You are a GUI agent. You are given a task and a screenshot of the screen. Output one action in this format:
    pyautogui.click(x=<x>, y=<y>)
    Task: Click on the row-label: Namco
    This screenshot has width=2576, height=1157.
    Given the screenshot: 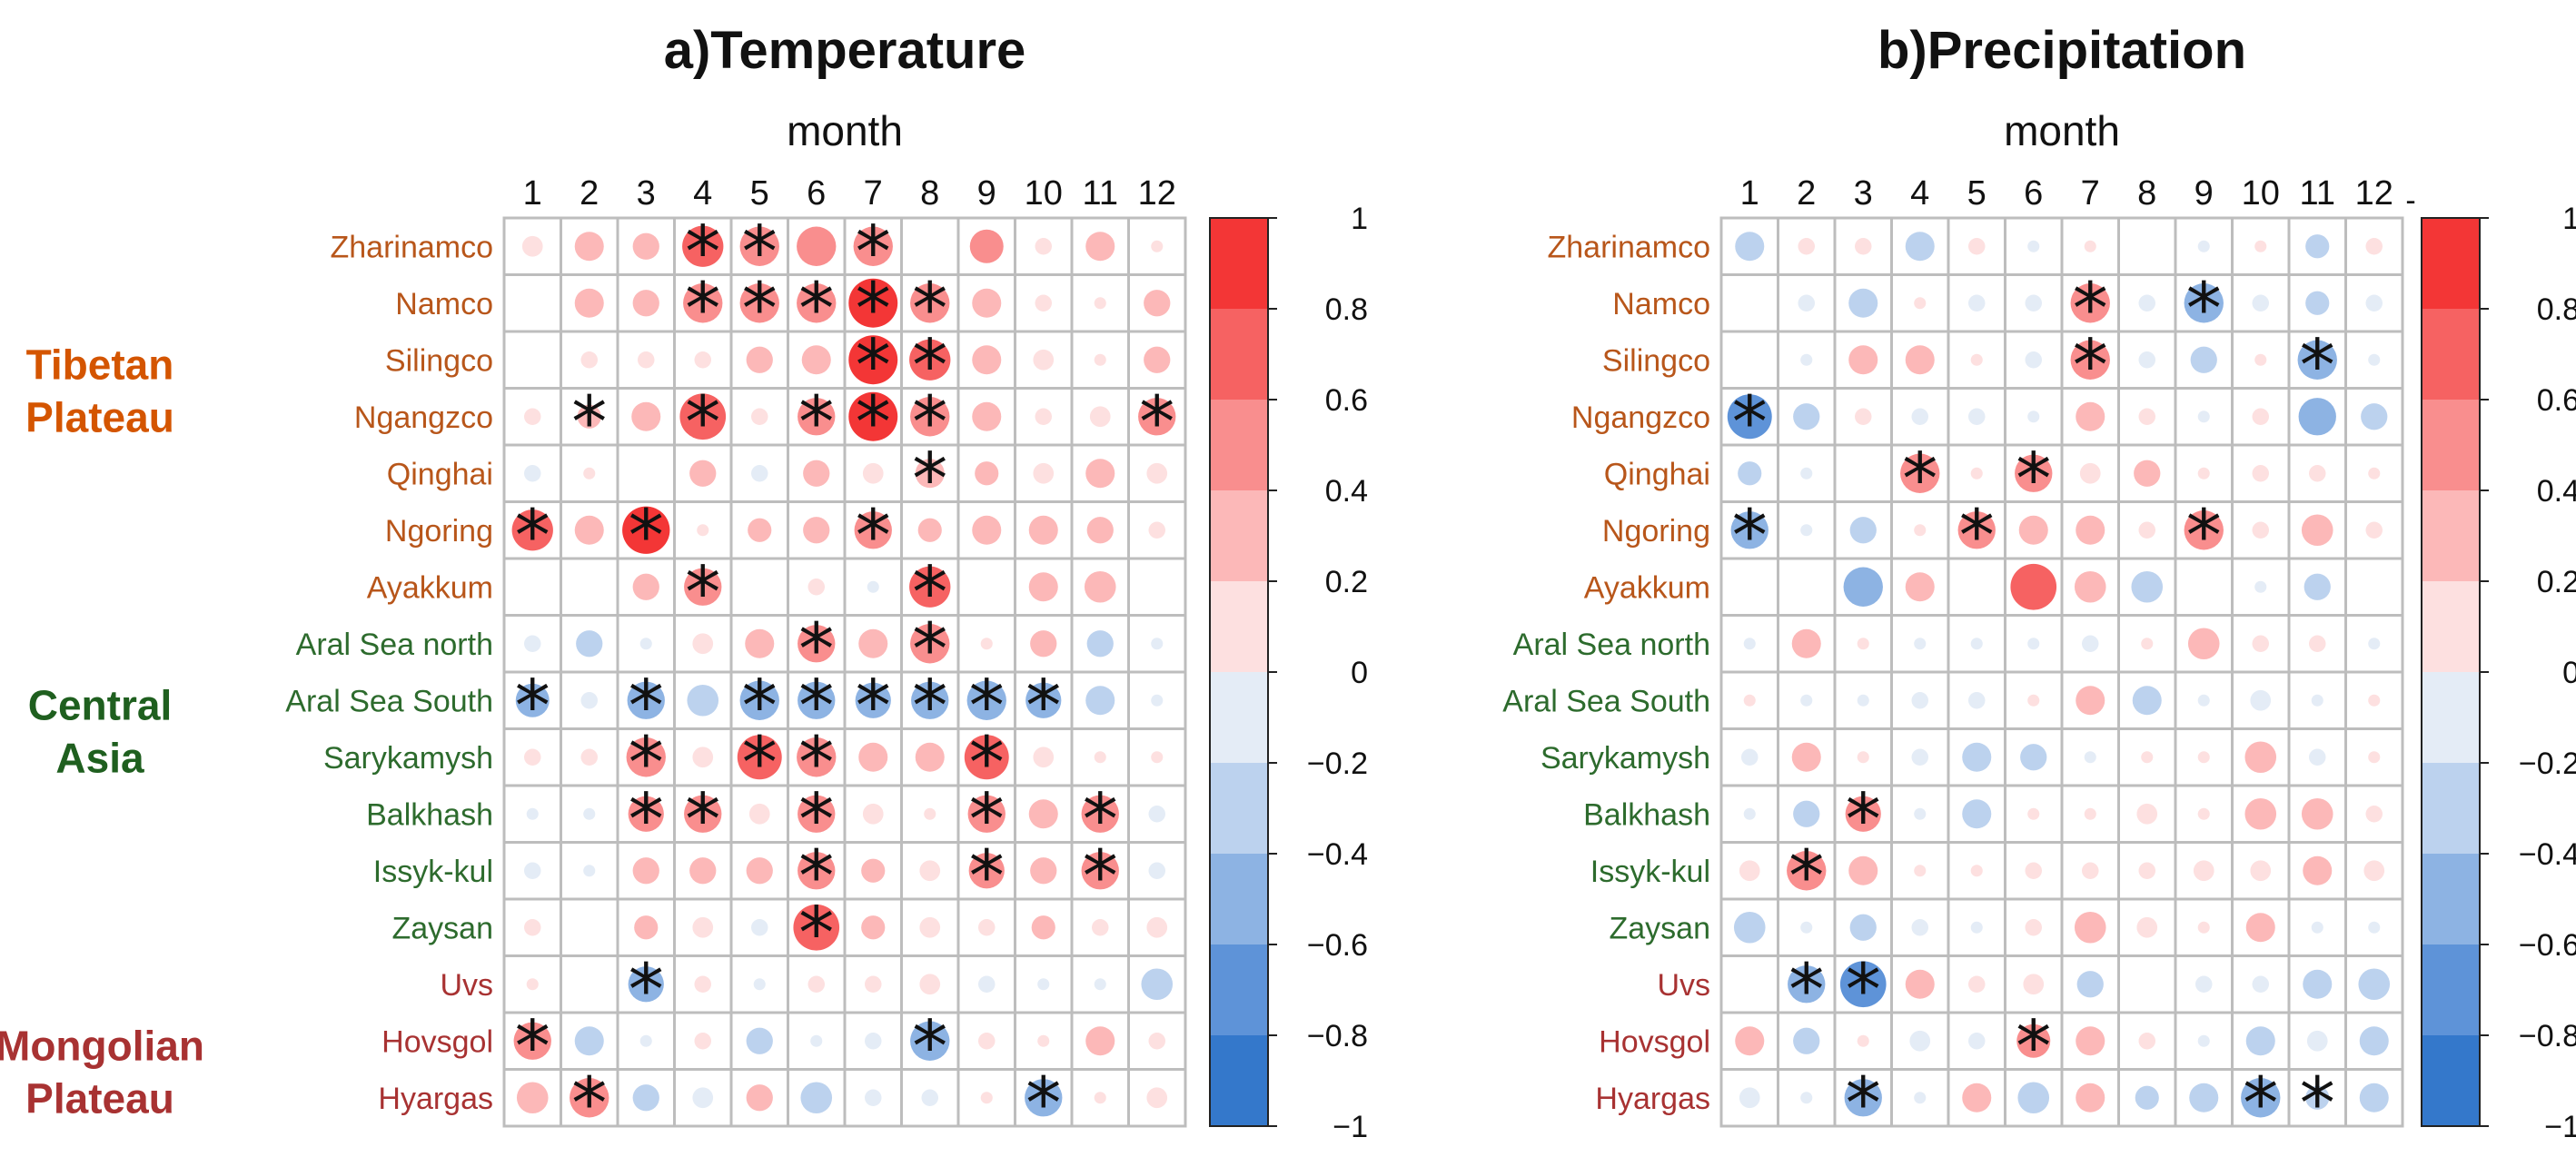 What is the action you would take?
    pyautogui.click(x=444, y=304)
    